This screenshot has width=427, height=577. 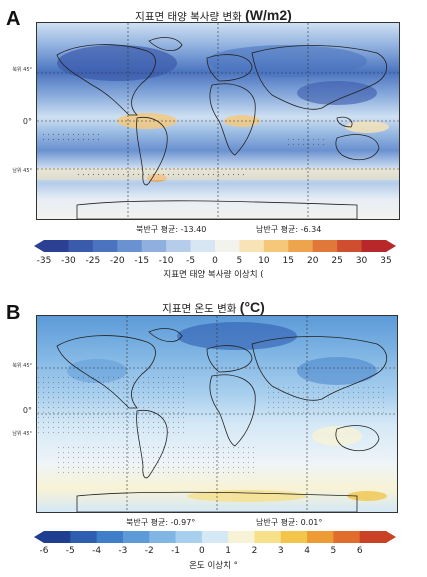 I want to click on colorbar-tick-label: 1, so click(x=228, y=551).